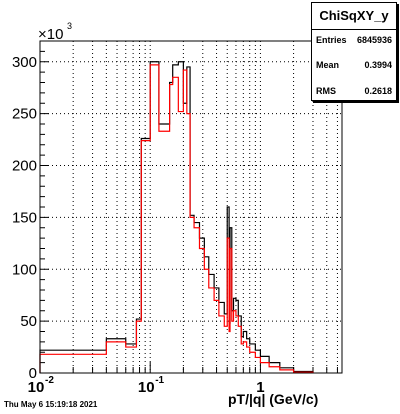  I want to click on y-tick-label: 300, so click(24, 62).